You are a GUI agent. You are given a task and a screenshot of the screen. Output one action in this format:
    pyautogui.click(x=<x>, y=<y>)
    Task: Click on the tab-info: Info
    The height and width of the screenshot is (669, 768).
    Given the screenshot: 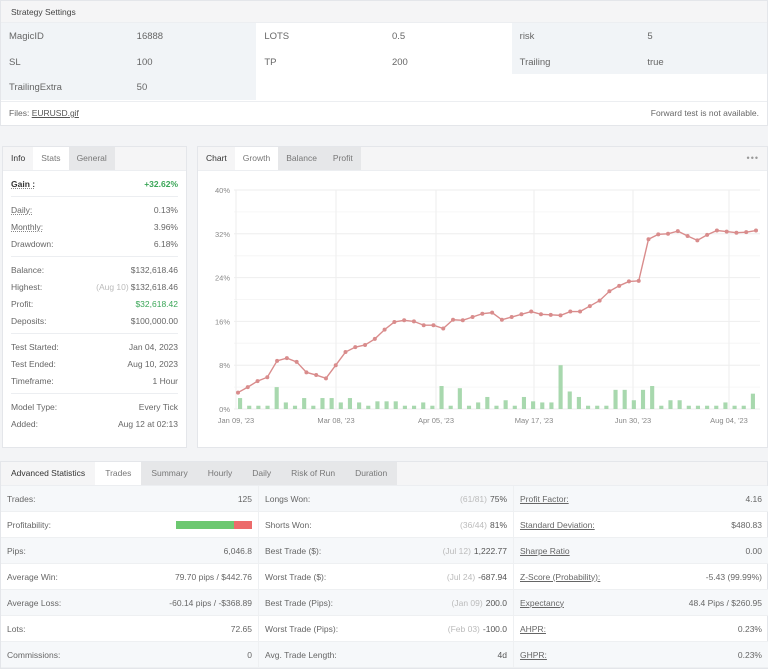 What is the action you would take?
    pyautogui.click(x=18, y=158)
    